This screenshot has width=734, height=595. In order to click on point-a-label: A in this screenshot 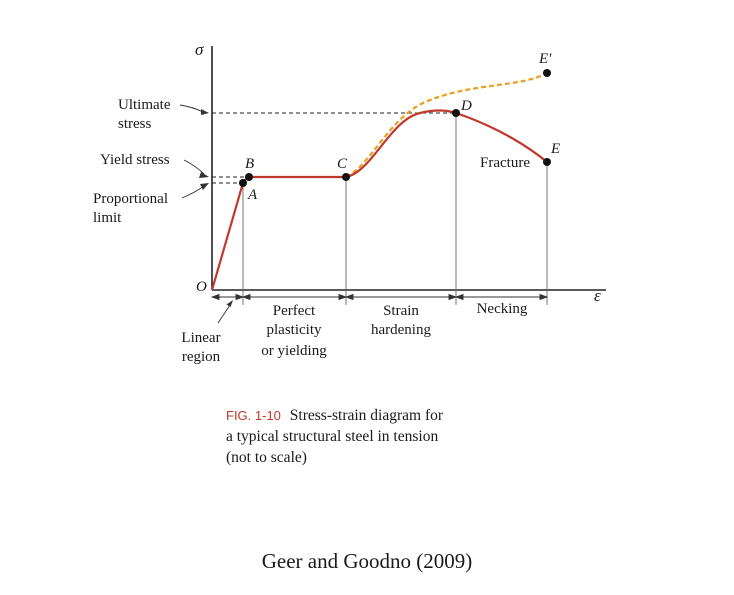, I will do `click(252, 195)`.